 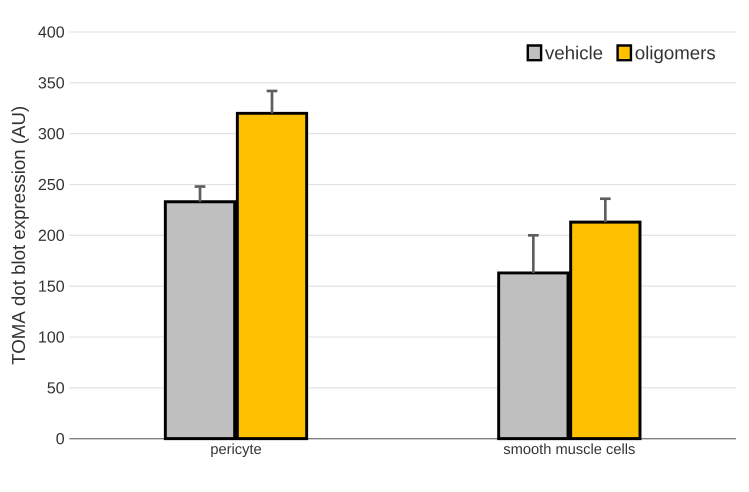 What do you see at coordinates (236, 450) in the screenshot?
I see `x-tick-label: pericyte` at bounding box center [236, 450].